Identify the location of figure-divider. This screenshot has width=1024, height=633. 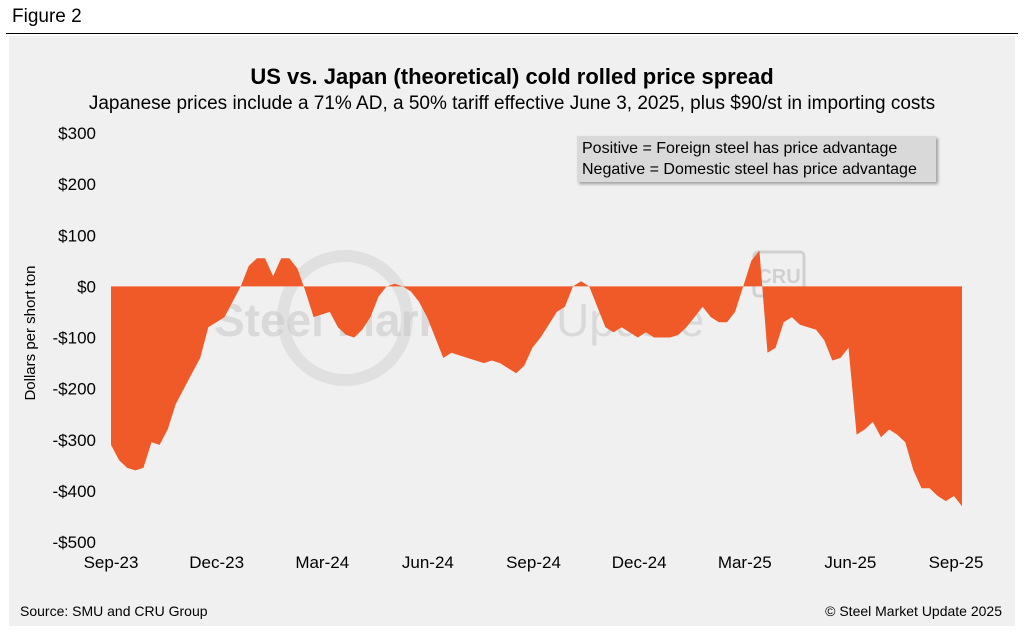
(512, 33).